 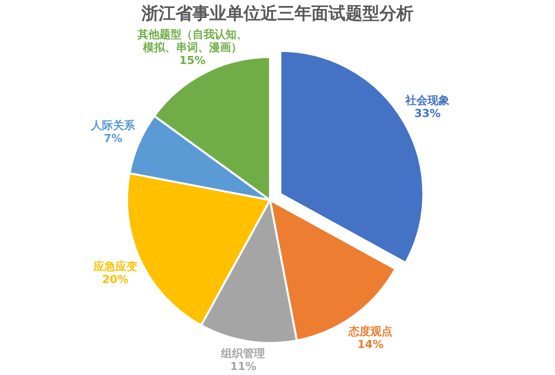 What do you see at coordinates (427, 100) in the screenshot?
I see `slice-label: 社会现象` at bounding box center [427, 100].